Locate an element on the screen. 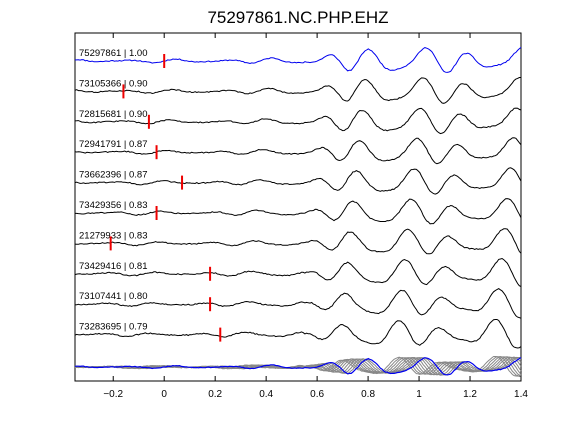 Image resolution: width=576 pixels, height=432 pixels. trace-label-6: 21279933 | 0.83 is located at coordinates (113, 235).